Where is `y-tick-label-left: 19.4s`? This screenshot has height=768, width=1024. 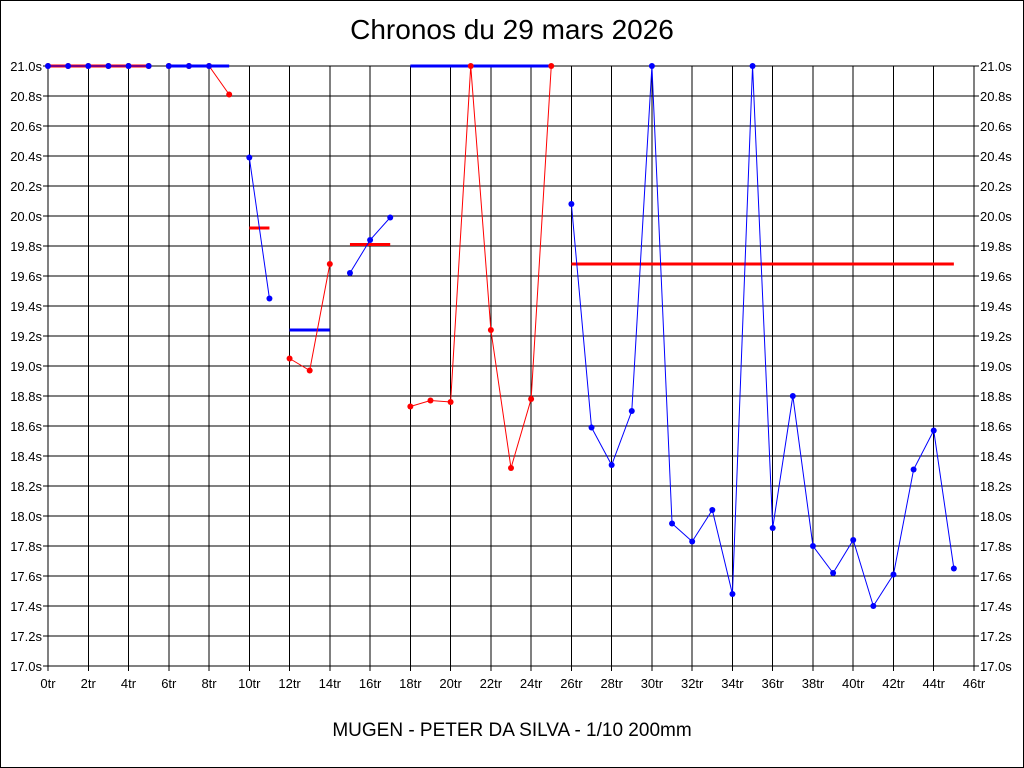 y-tick-label-left: 19.4s is located at coordinates (26, 306).